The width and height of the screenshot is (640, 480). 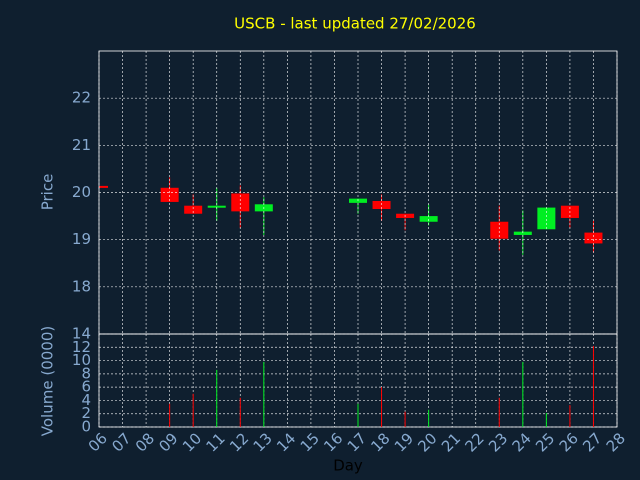 I want to click on y-tick-label: 12, so click(x=81, y=347).